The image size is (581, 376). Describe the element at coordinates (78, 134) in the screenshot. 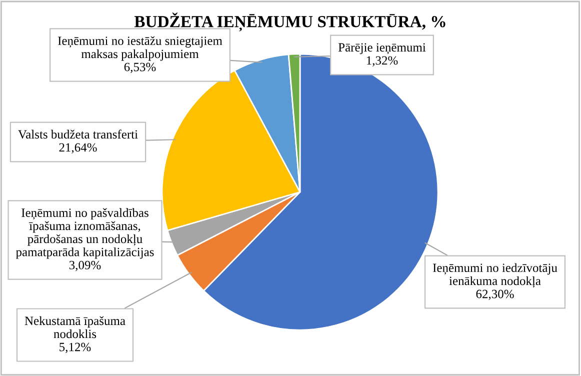

I see `slice-label: Valsts budžeta transferti` at that location.